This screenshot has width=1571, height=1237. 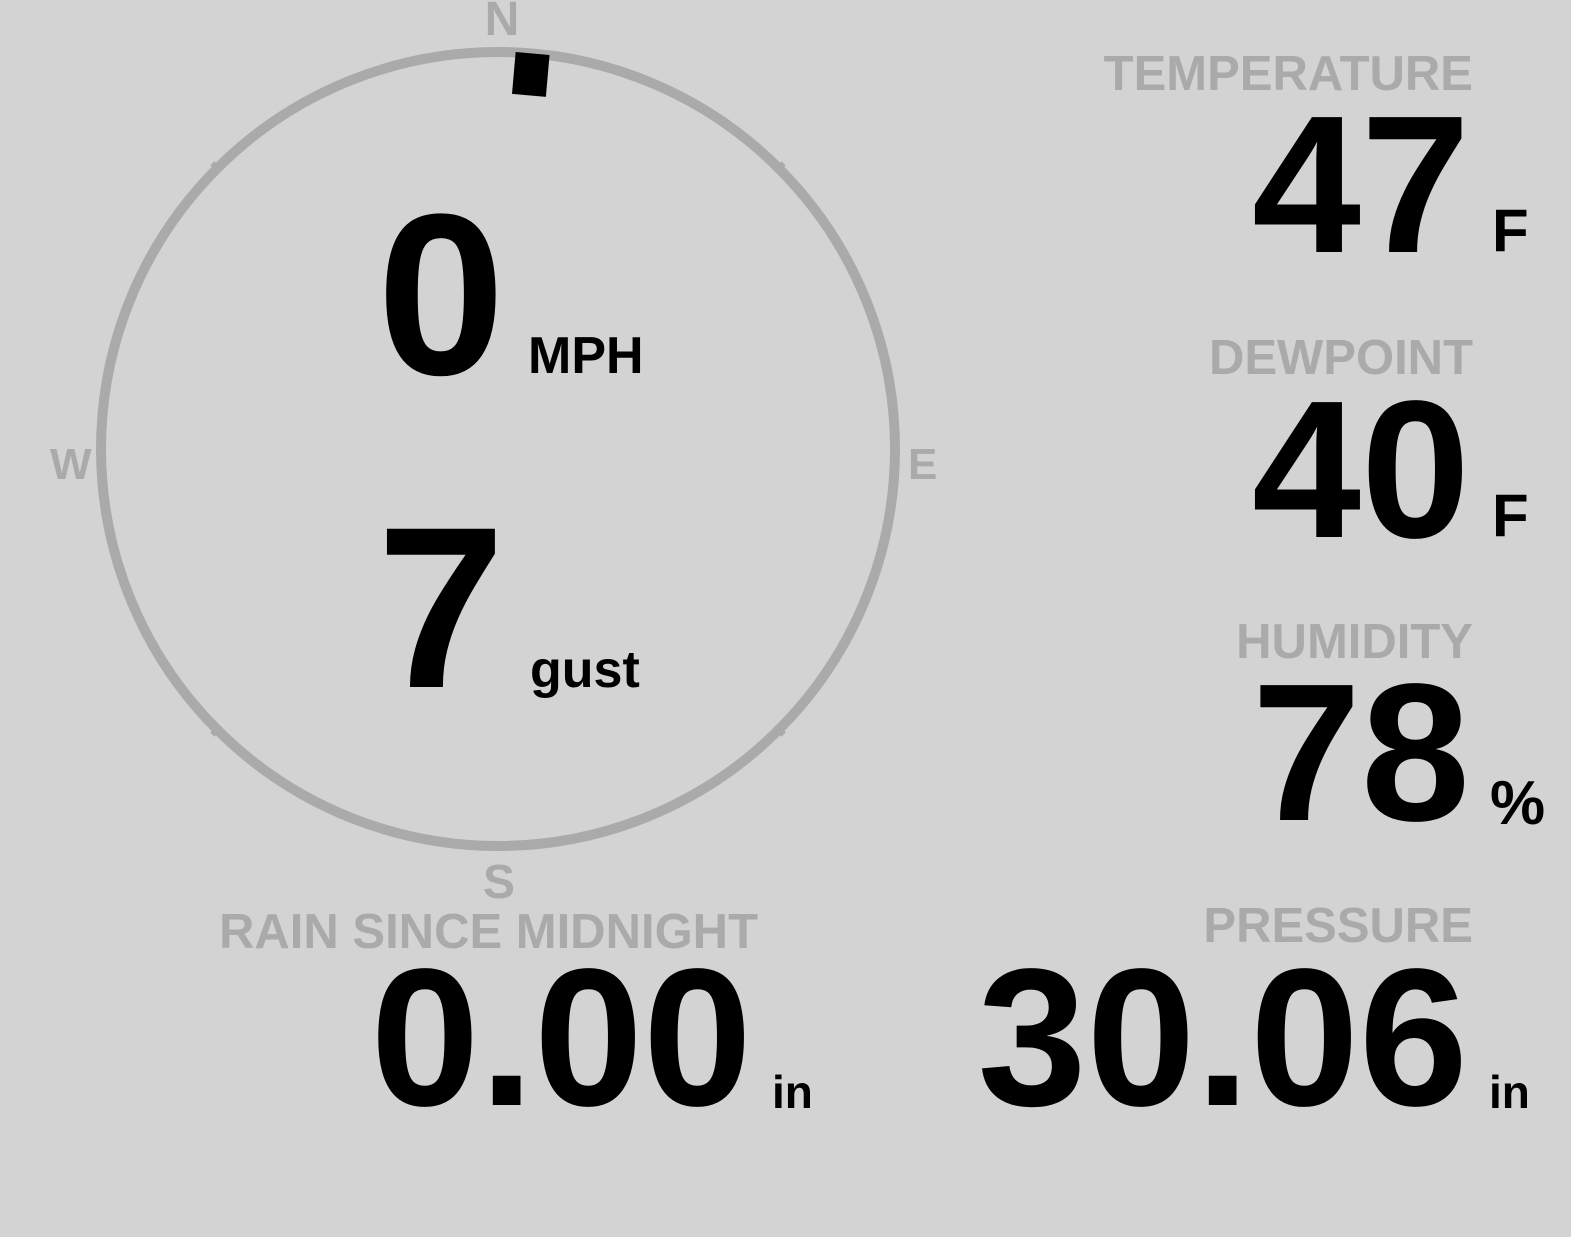 What do you see at coordinates (1354, 642) in the screenshot?
I see `humidity-label: HUMIDITY` at bounding box center [1354, 642].